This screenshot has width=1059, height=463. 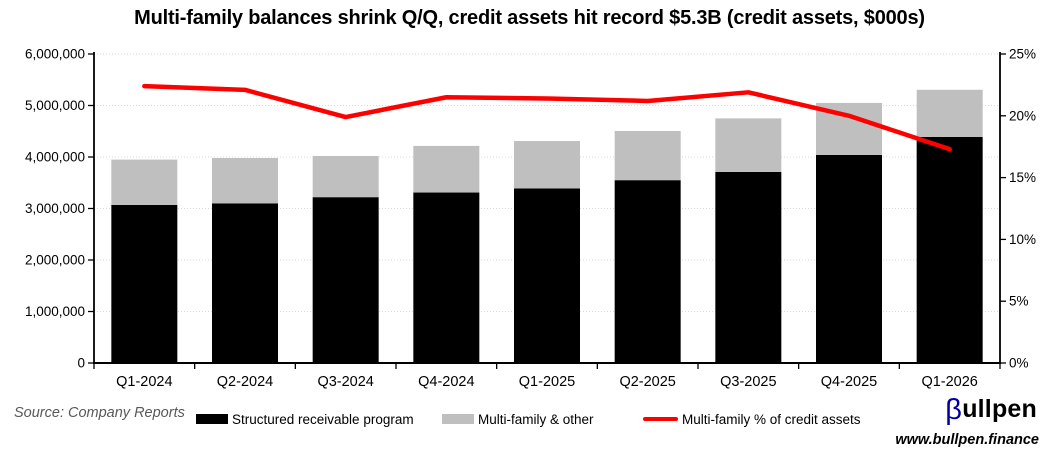 What do you see at coordinates (212, 419) in the screenshot?
I see `legend-swatch-black-icon` at bounding box center [212, 419].